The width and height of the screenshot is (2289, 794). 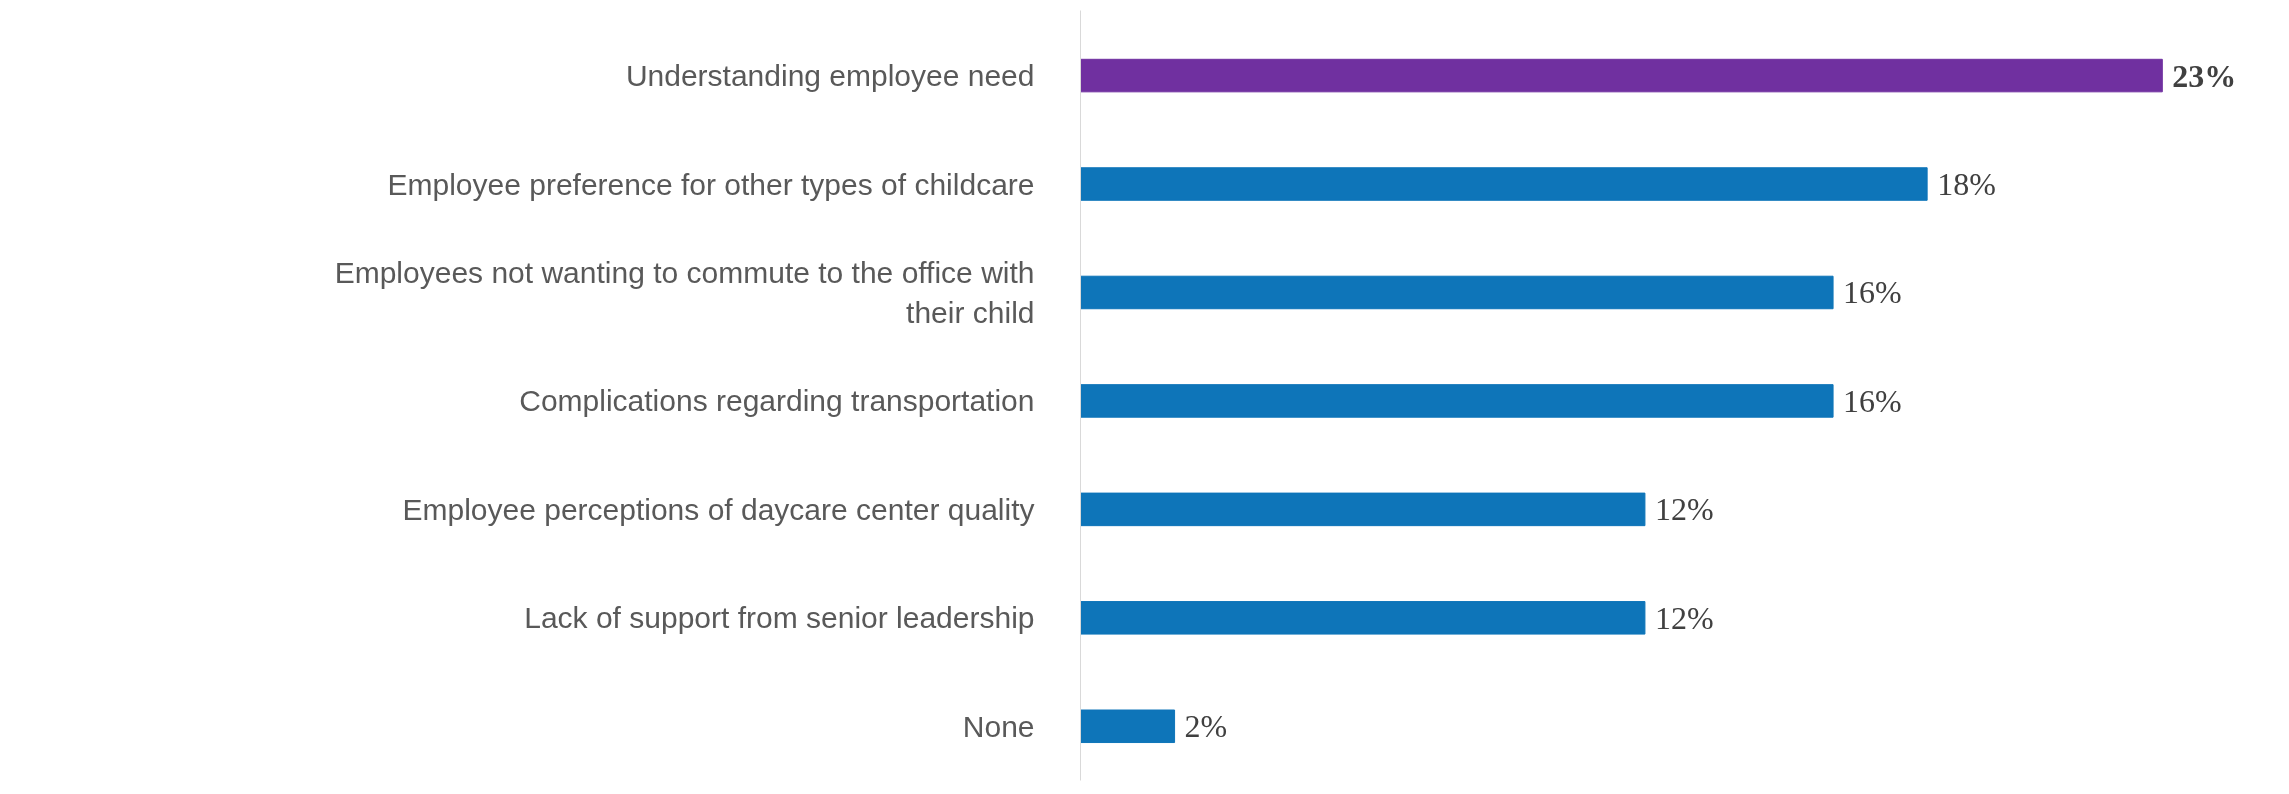 What do you see at coordinates (830, 76) in the screenshot?
I see `y-tick-label: Understanding employee need` at bounding box center [830, 76].